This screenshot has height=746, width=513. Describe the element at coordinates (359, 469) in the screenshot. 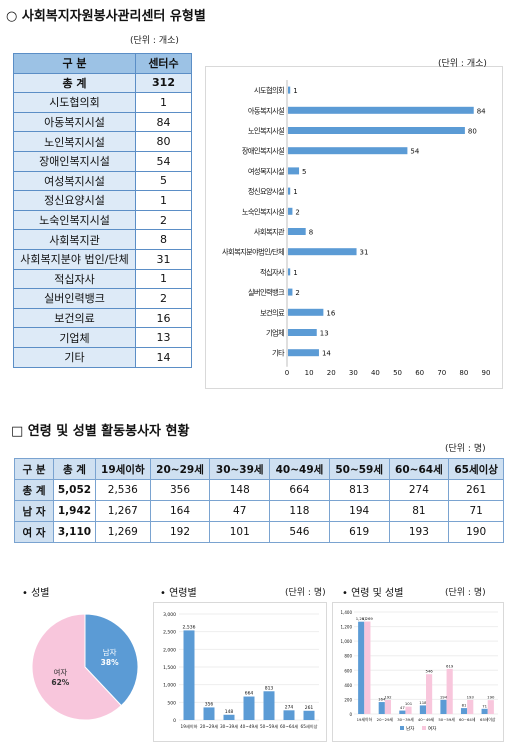

I see `age-table-header-cell: 50~59세` at that location.